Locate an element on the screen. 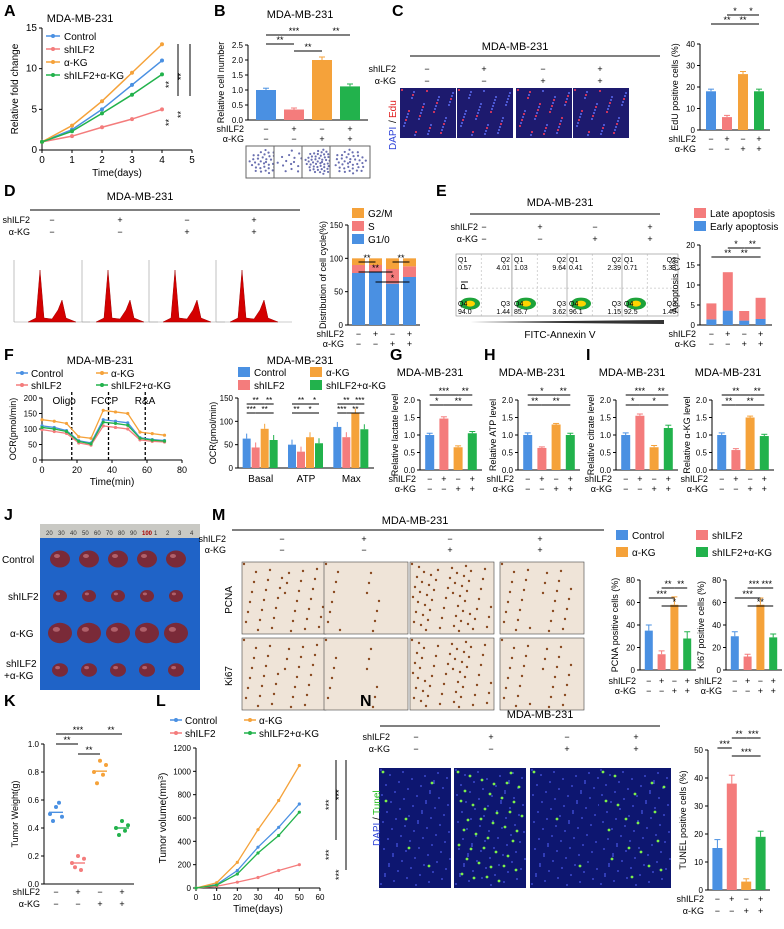  tumor-highlight is located at coordinates (58, 594).